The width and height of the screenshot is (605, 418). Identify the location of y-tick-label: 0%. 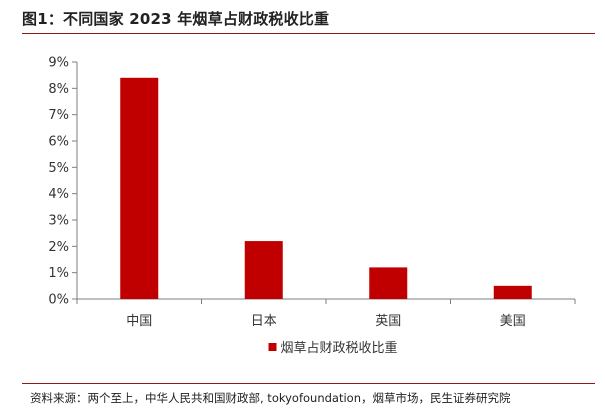
(58, 300).